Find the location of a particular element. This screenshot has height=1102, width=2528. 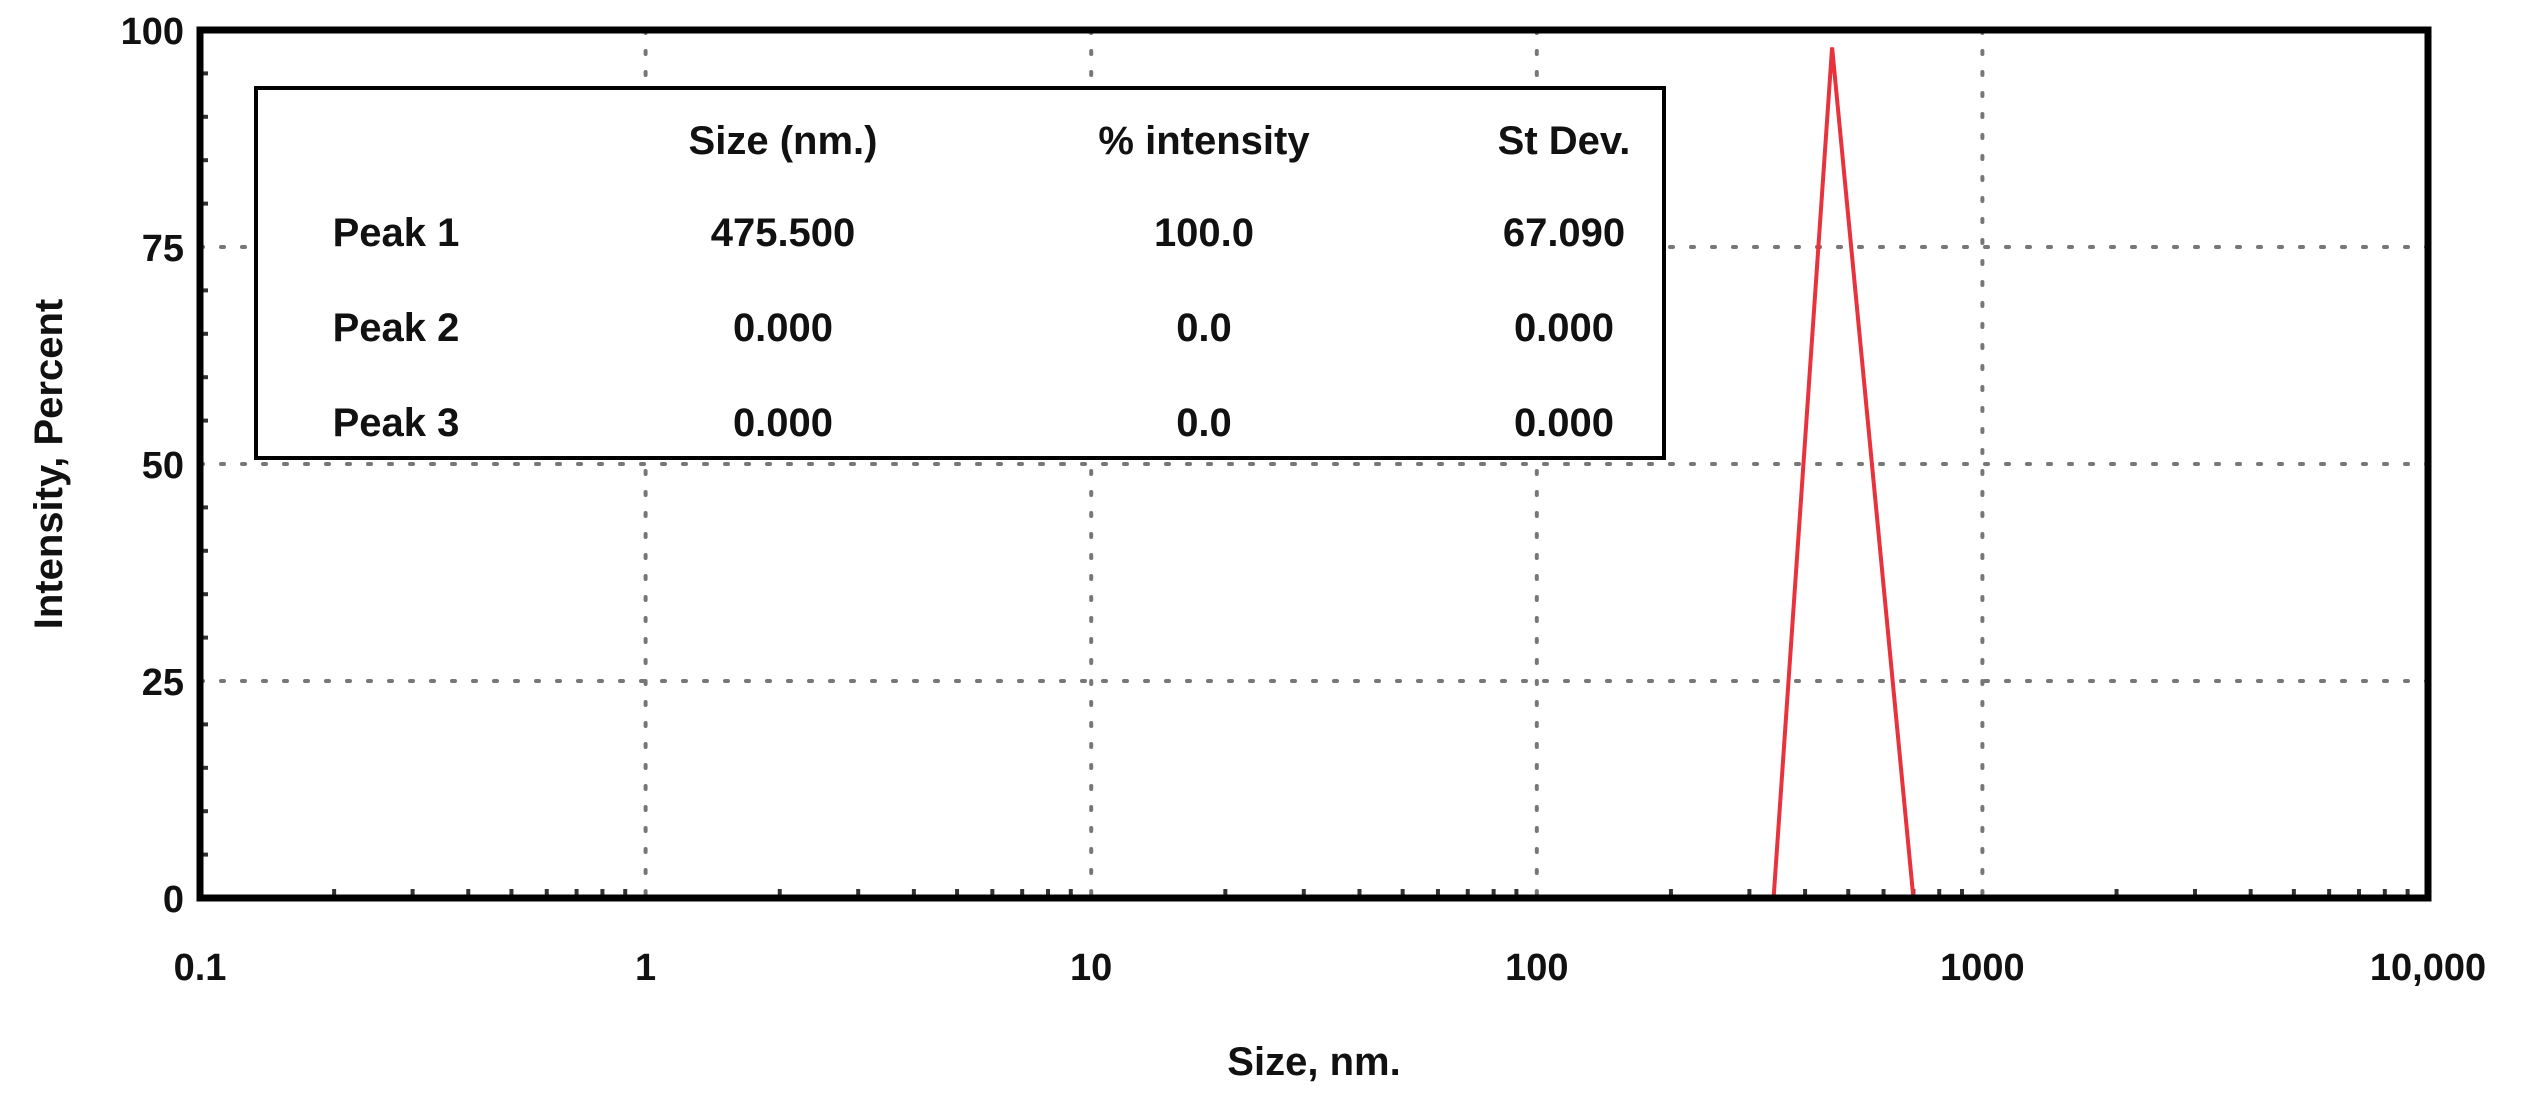

table-cell: 67.090 is located at coordinates (1564, 233).